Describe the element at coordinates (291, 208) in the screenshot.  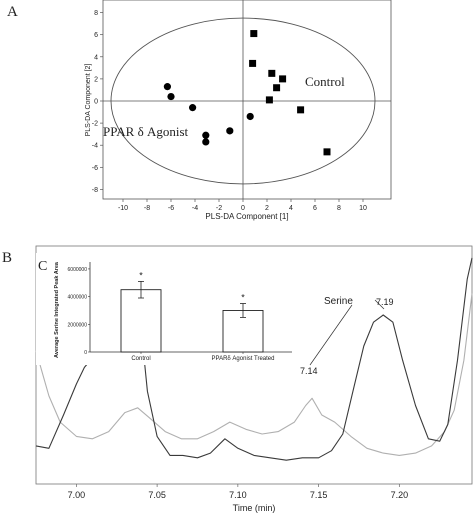
I see `x-tick-label: 4` at that location.